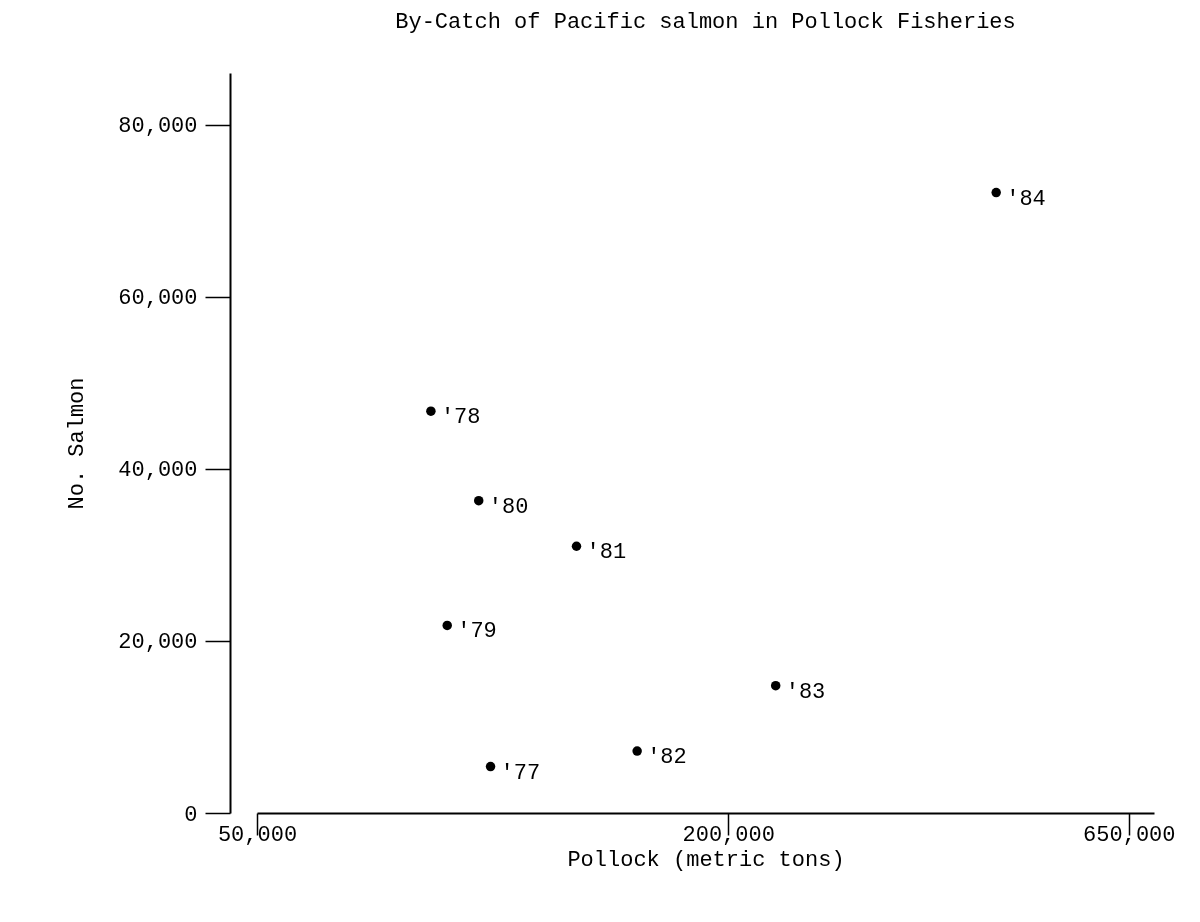 The height and width of the screenshot is (922, 1200). I want to click on y-axis-title: No. Salmon, so click(78, 443).